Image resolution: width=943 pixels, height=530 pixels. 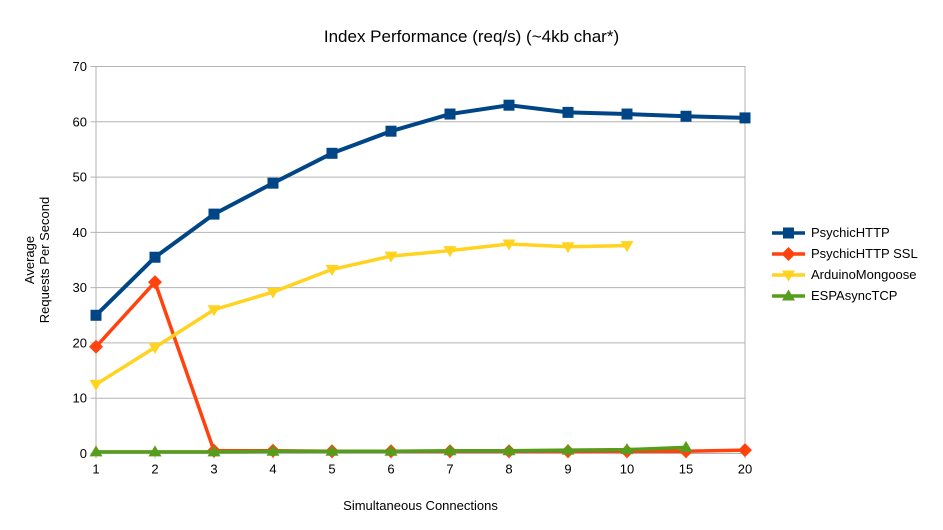 I want to click on x-axis-title: Simultaneous Connections, so click(x=420, y=505).